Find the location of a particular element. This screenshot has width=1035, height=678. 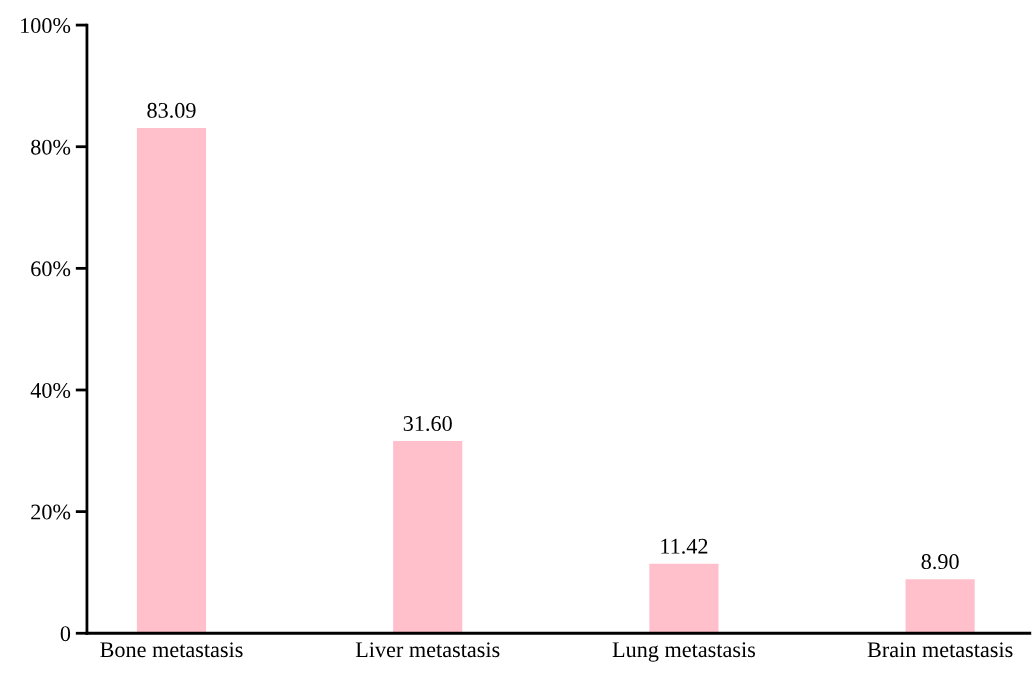

y-tick-label: 40% is located at coordinates (50, 390).